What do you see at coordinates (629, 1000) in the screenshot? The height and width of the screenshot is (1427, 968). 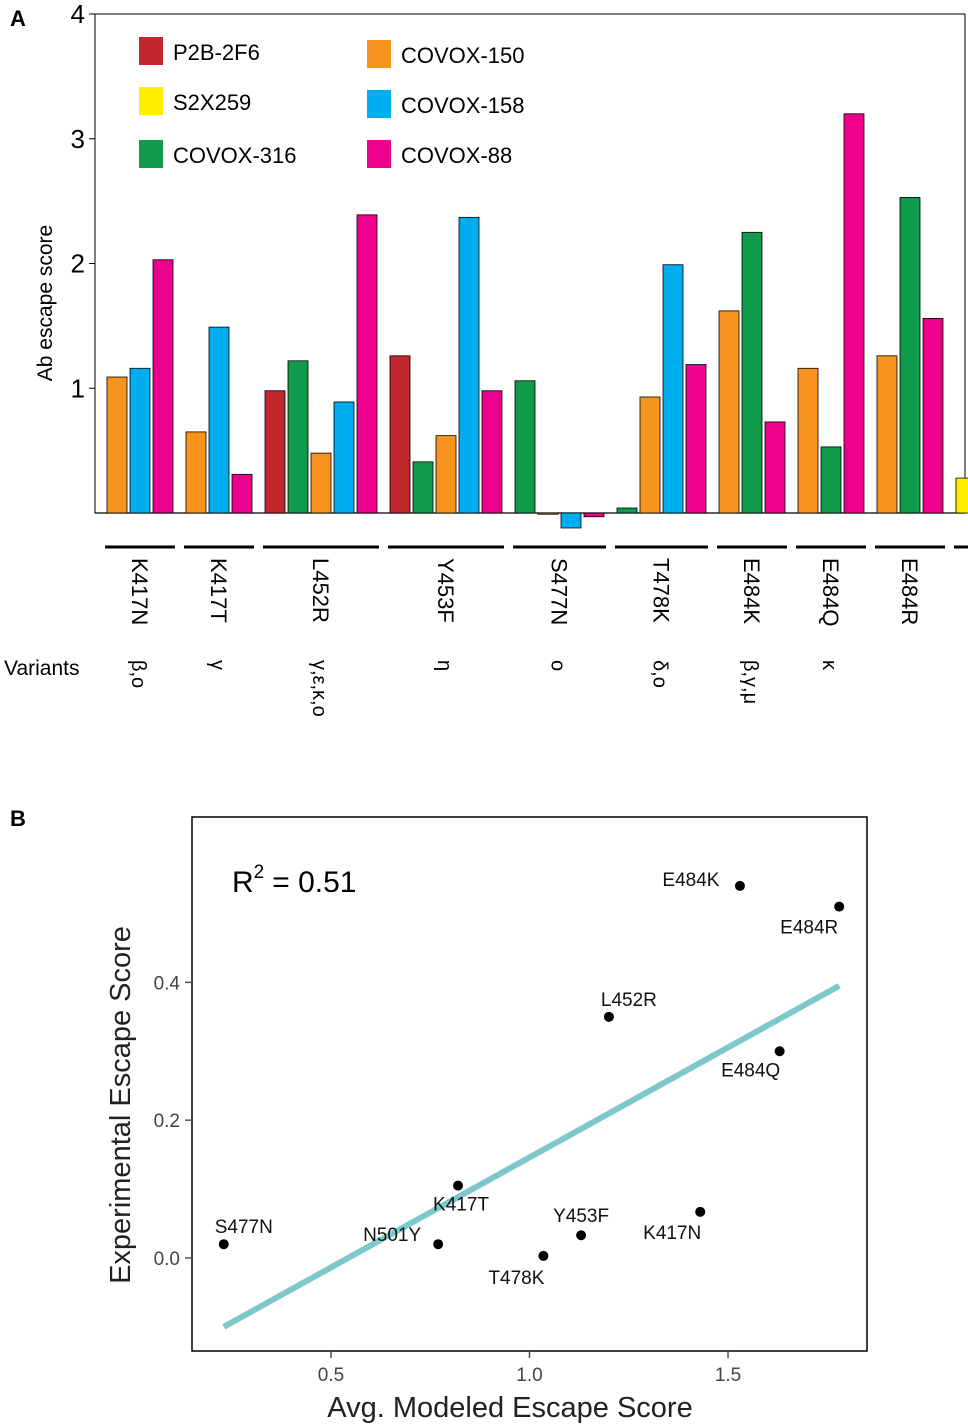 I see `point-label: L452R` at bounding box center [629, 1000].